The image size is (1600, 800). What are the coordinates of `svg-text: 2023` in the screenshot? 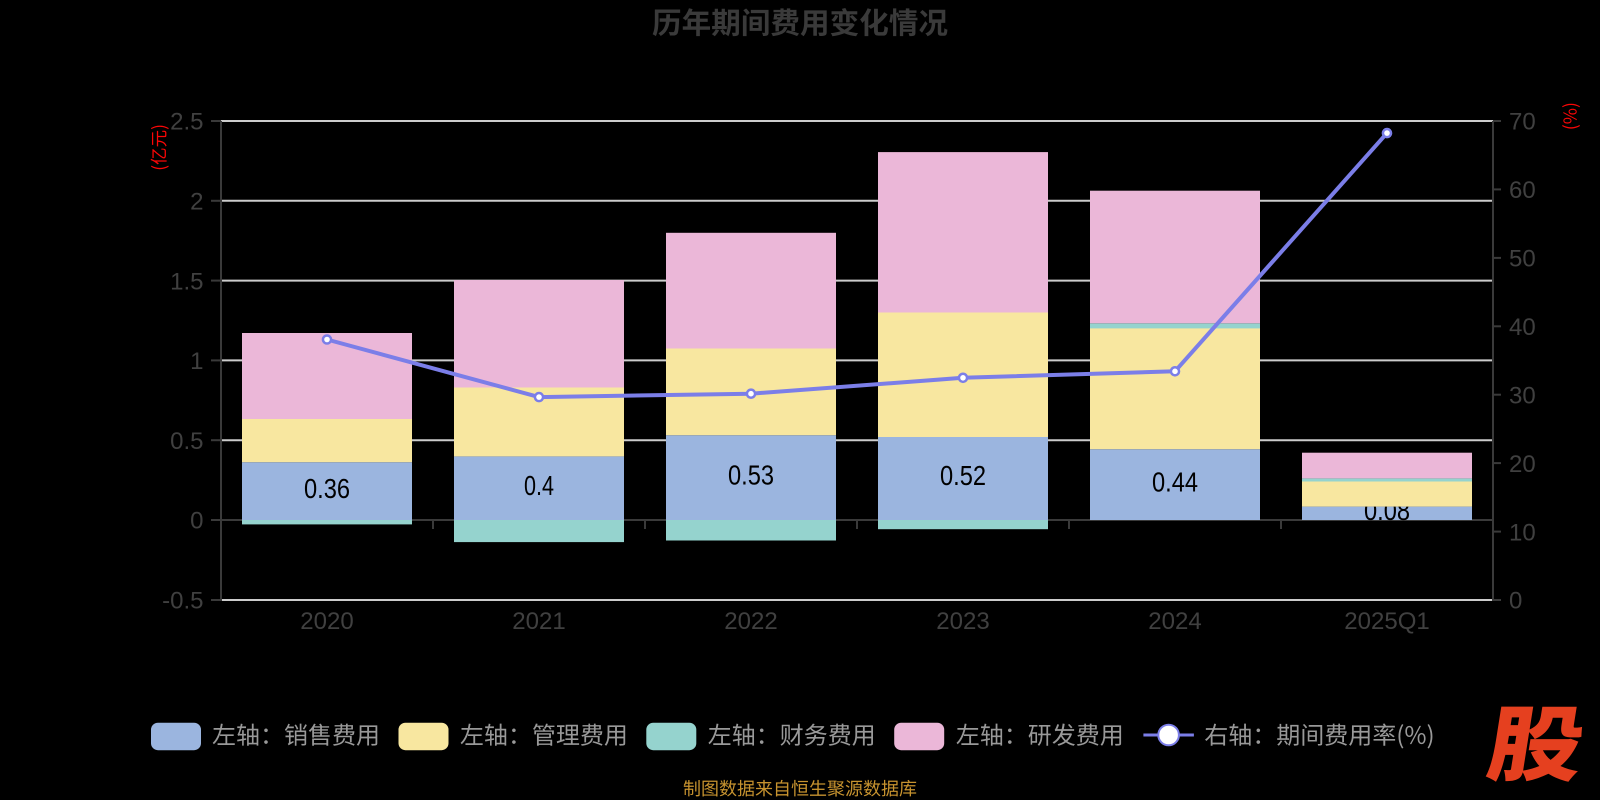 It's located at (962, 621).